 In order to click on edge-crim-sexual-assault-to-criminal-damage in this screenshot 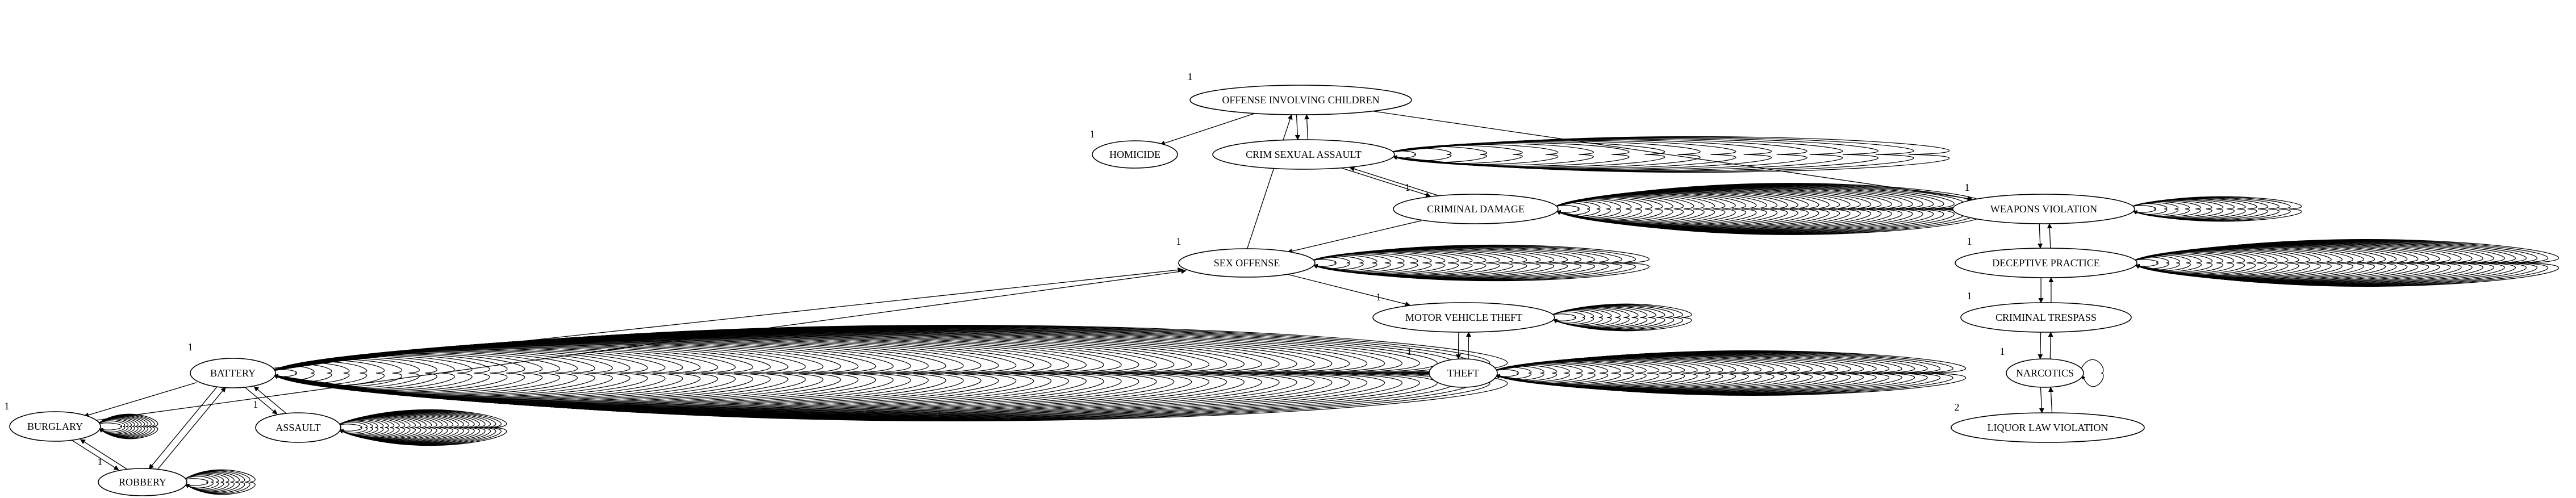, I will do `click(1385, 182)`.